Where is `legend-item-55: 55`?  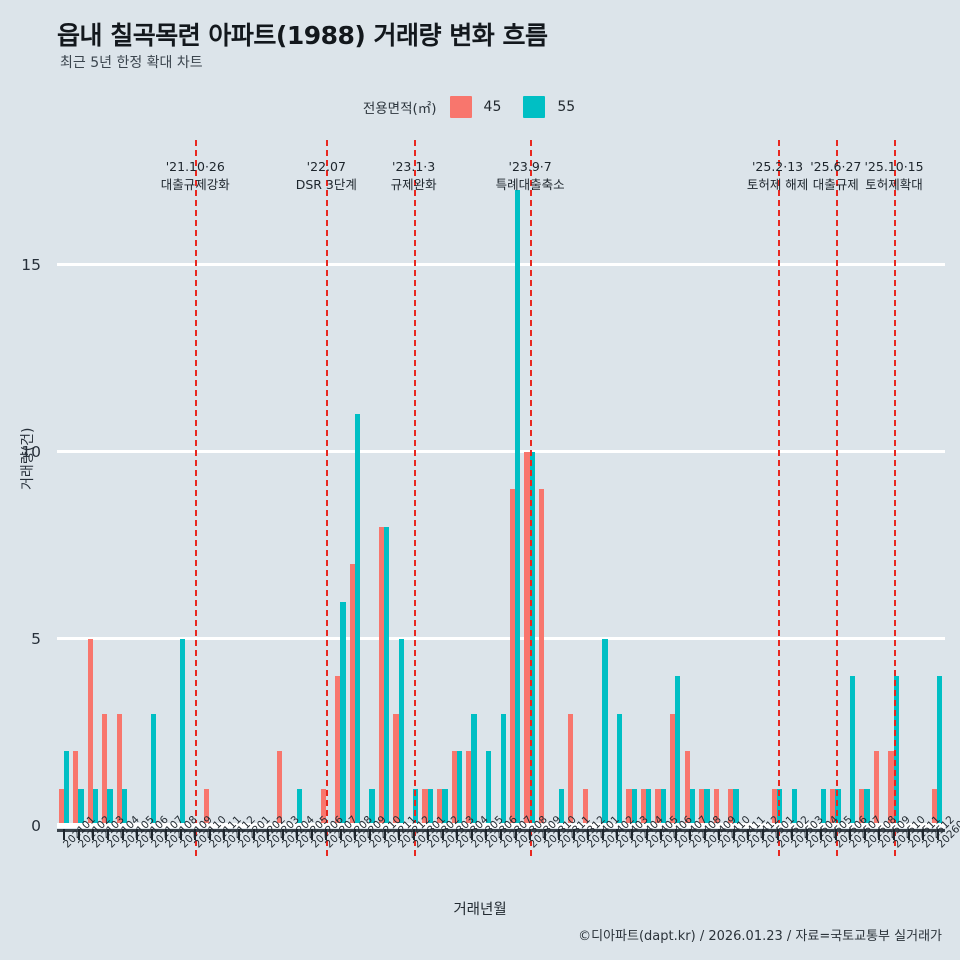
legend-item-55: 55 is located at coordinates (560, 107).